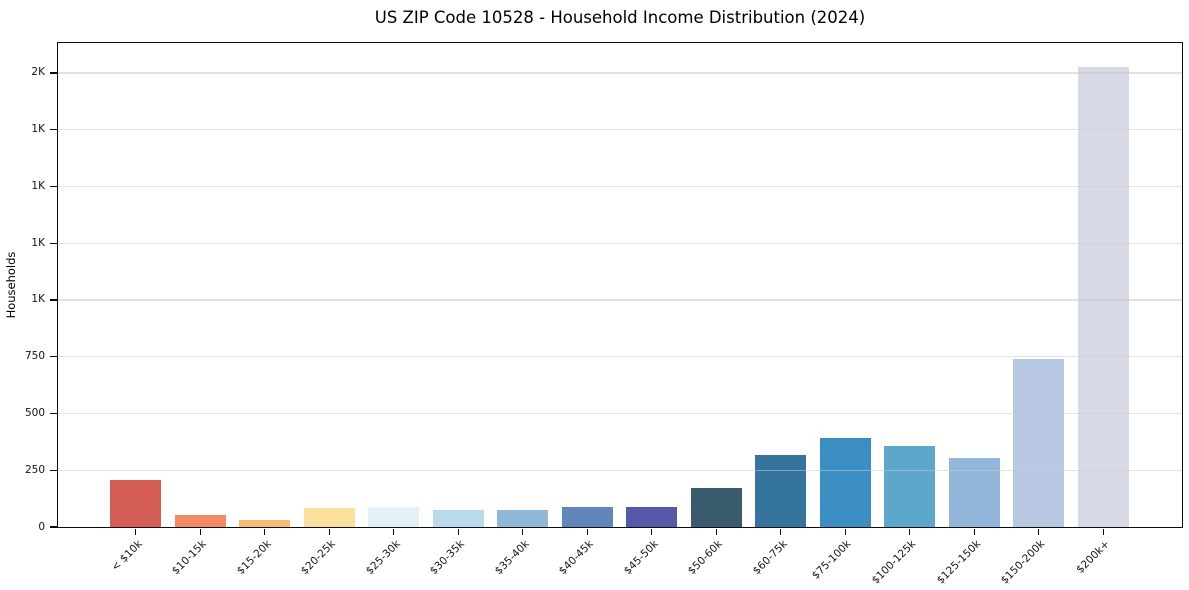  Describe the element at coordinates (770, 558) in the screenshot. I see `x-tick-label: $60-75k` at that location.